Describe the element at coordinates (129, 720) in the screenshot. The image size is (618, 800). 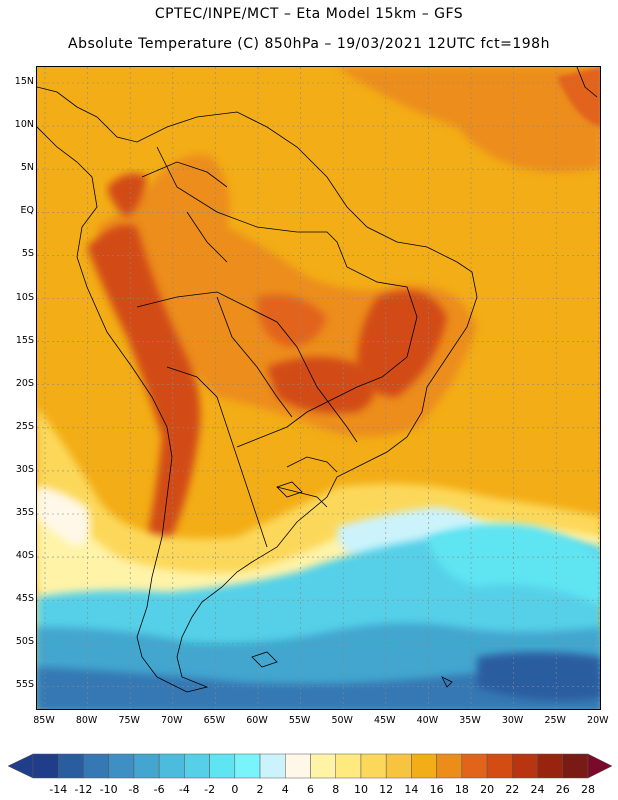
I see `lon-label-75w: 75W` at that location.